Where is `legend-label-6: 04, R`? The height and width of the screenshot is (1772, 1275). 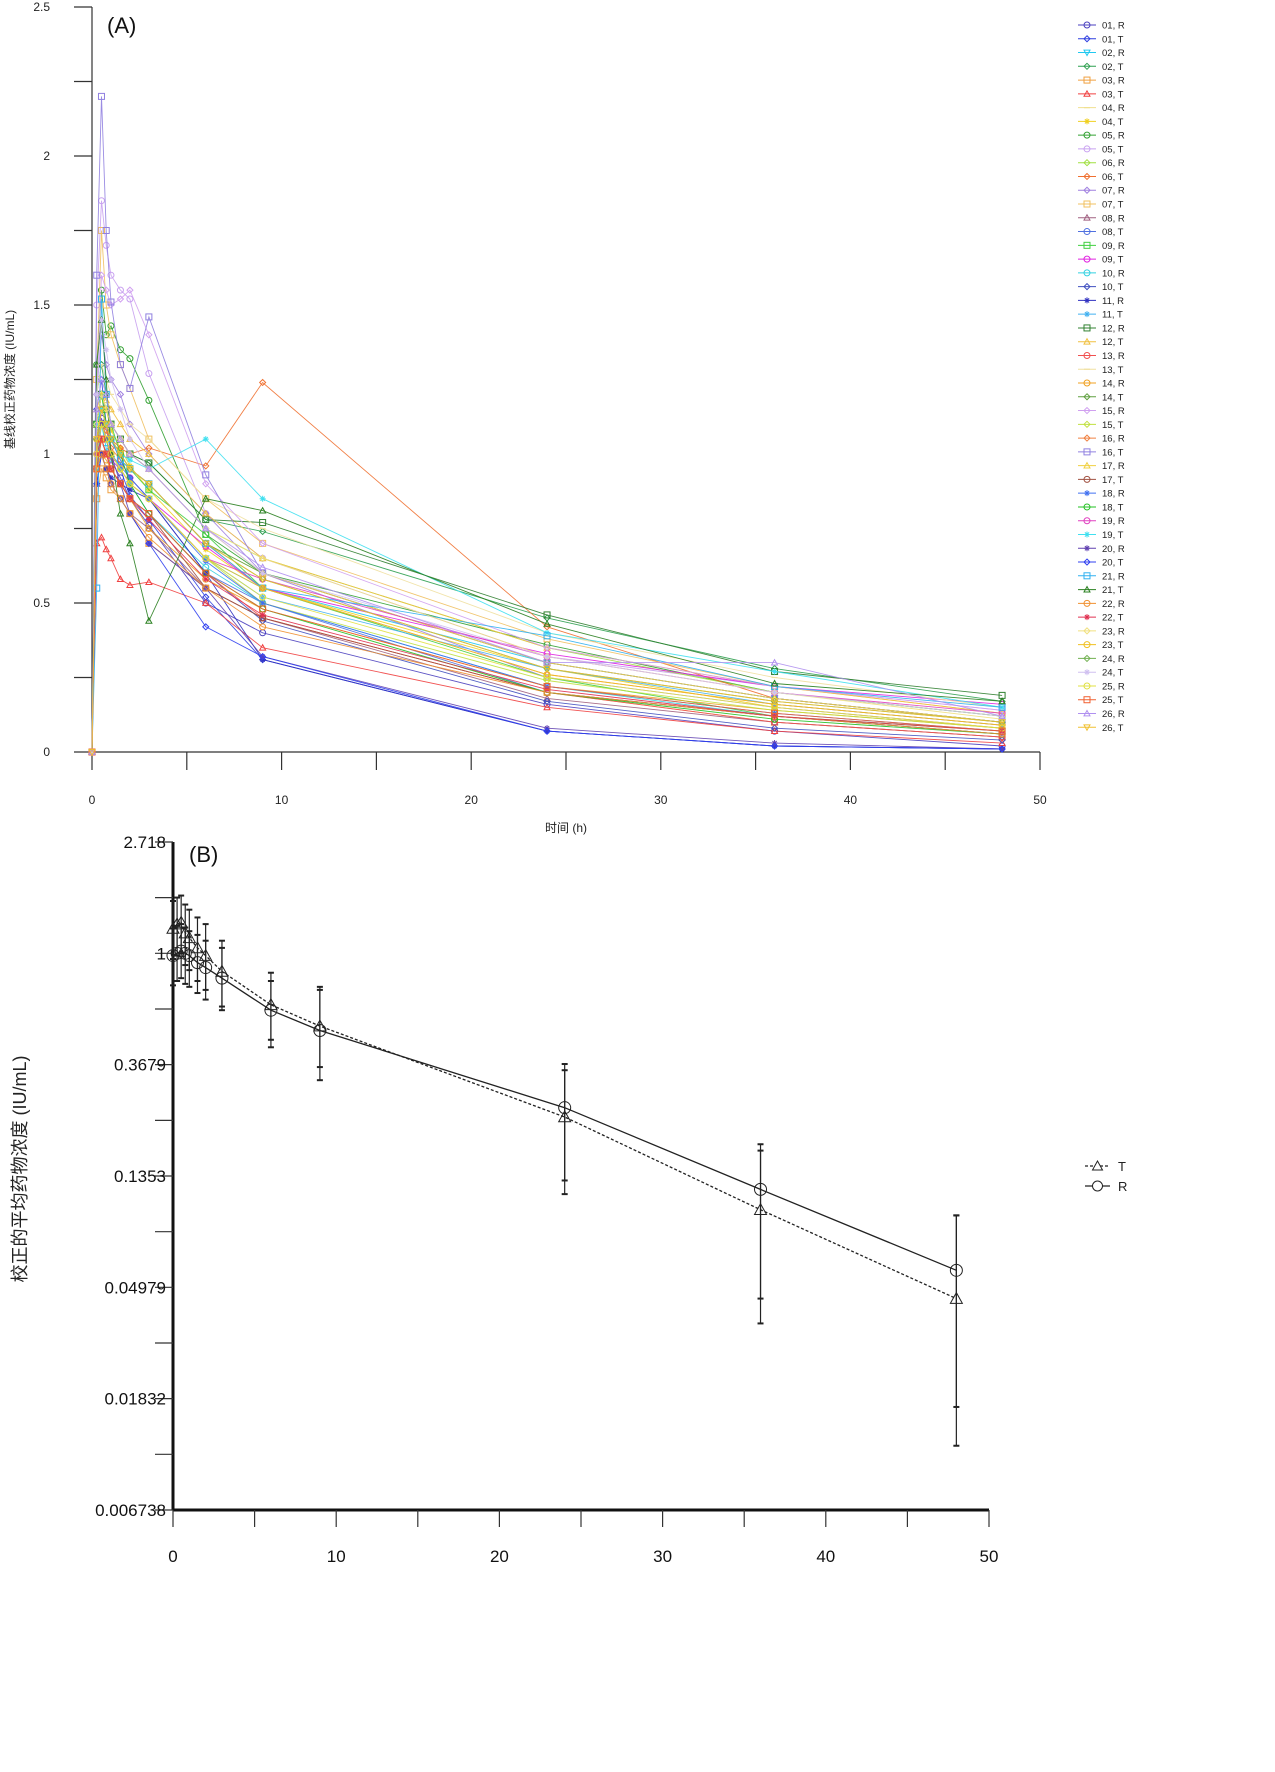 legend-label-6: 04, R is located at coordinates (1113, 108).